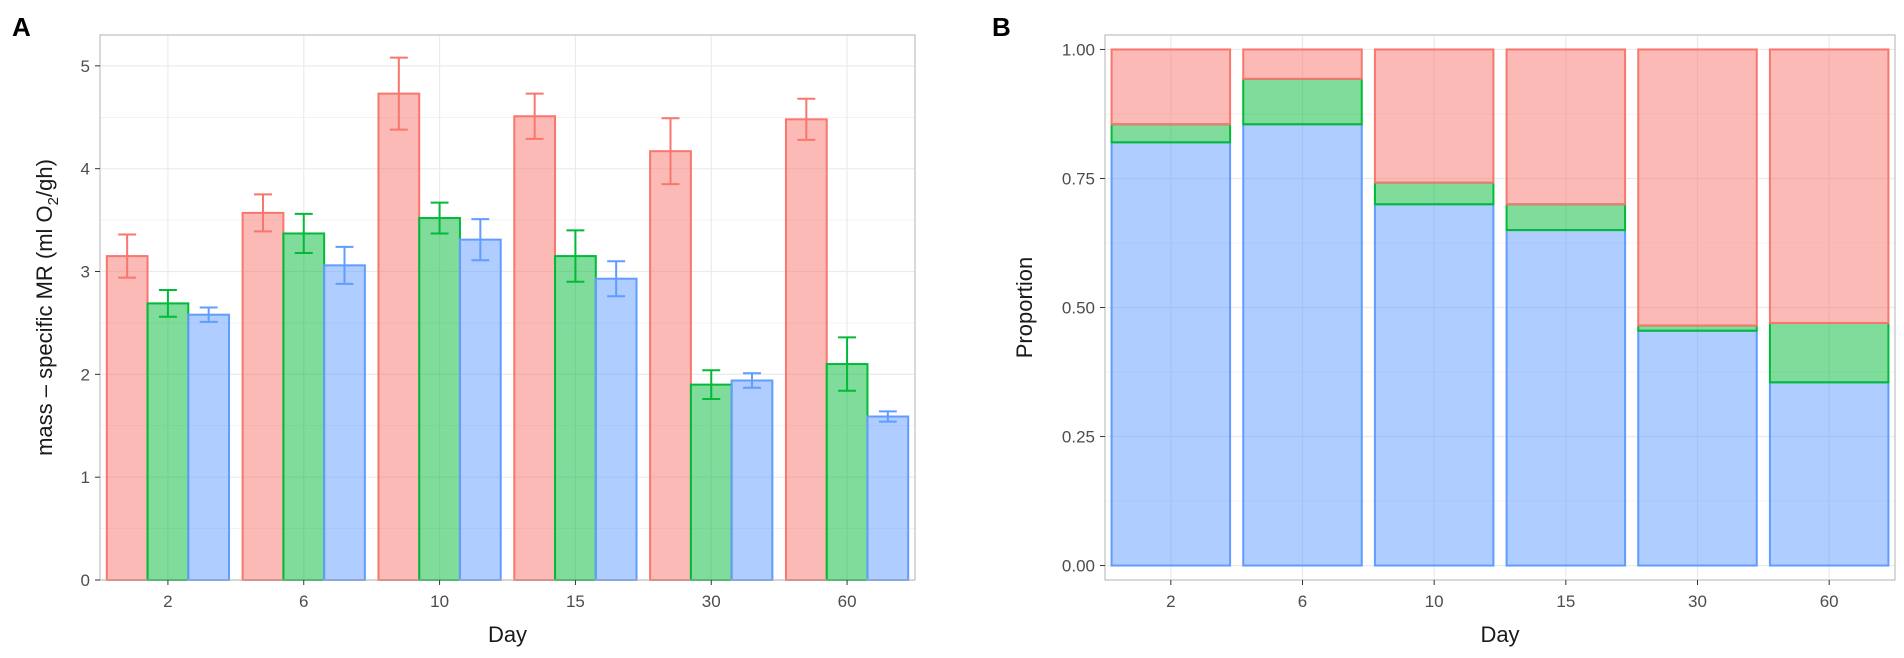  I want to click on panel-b-x-tick-label: 15, so click(1565, 601).